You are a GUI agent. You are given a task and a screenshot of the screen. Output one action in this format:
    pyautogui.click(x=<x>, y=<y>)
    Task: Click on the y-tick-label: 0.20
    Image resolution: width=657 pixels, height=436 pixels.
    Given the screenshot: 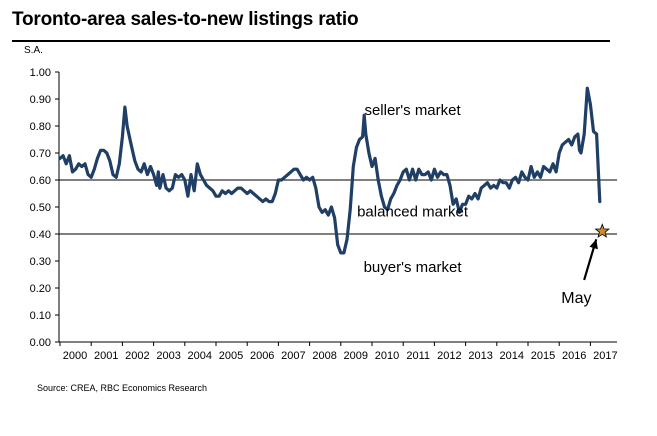 What is the action you would take?
    pyautogui.click(x=40, y=289)
    